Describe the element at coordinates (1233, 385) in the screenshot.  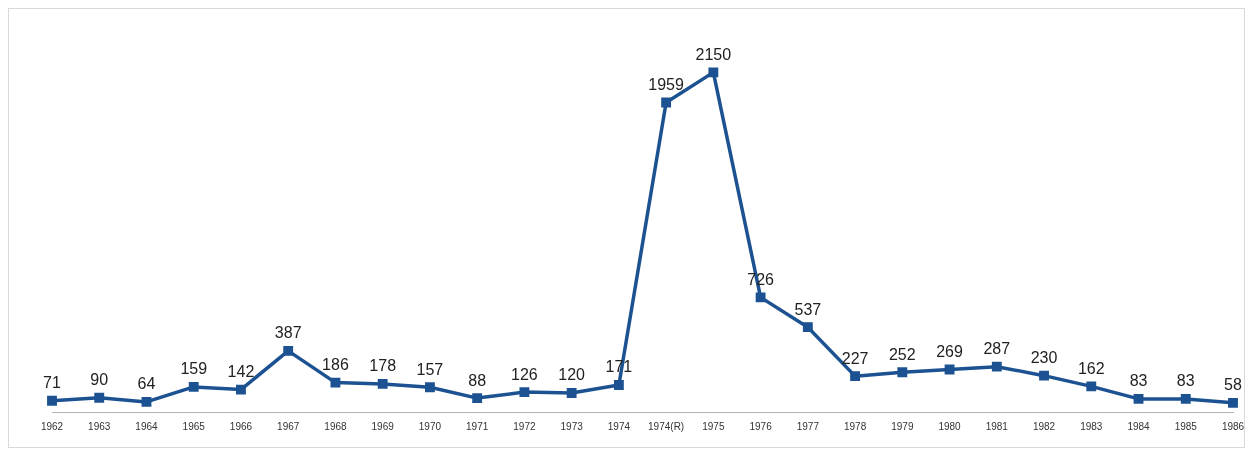
I see `data-label: 58` at that location.